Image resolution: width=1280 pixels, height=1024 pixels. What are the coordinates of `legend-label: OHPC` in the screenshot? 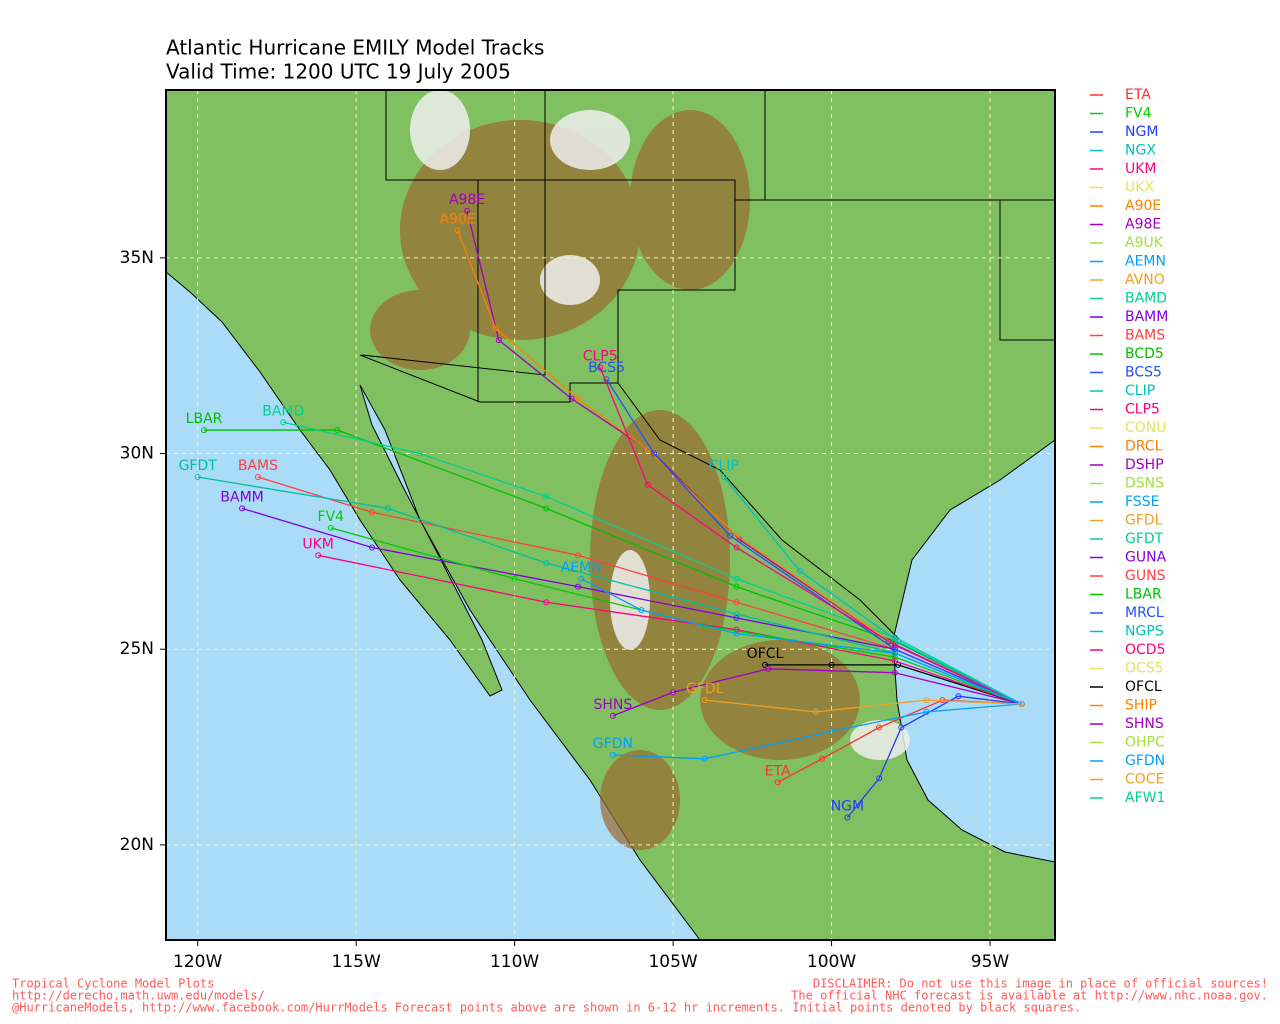 It's located at (1145, 743).